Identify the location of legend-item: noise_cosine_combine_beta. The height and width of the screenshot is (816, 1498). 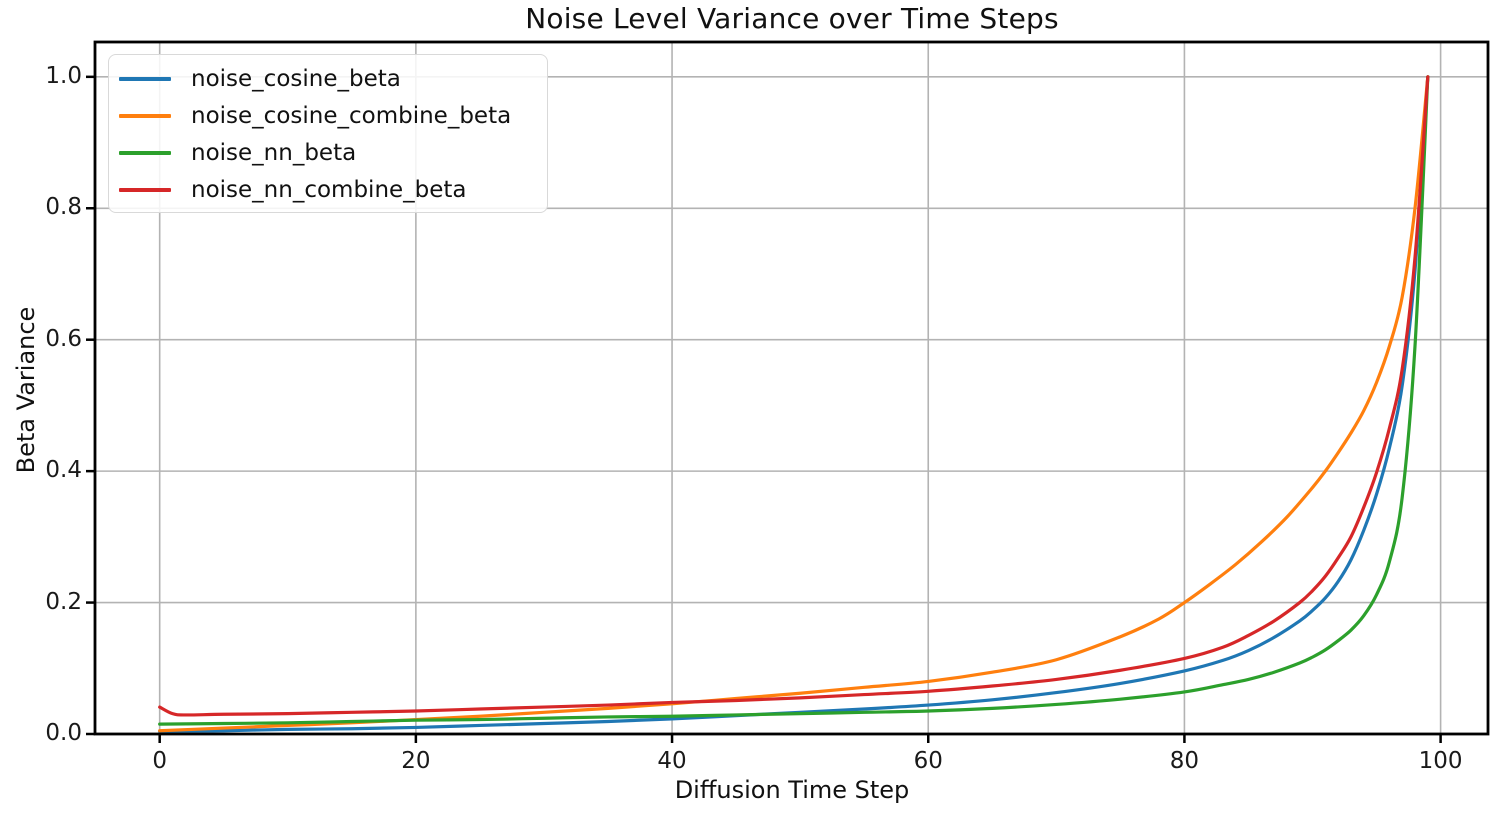
(333, 115).